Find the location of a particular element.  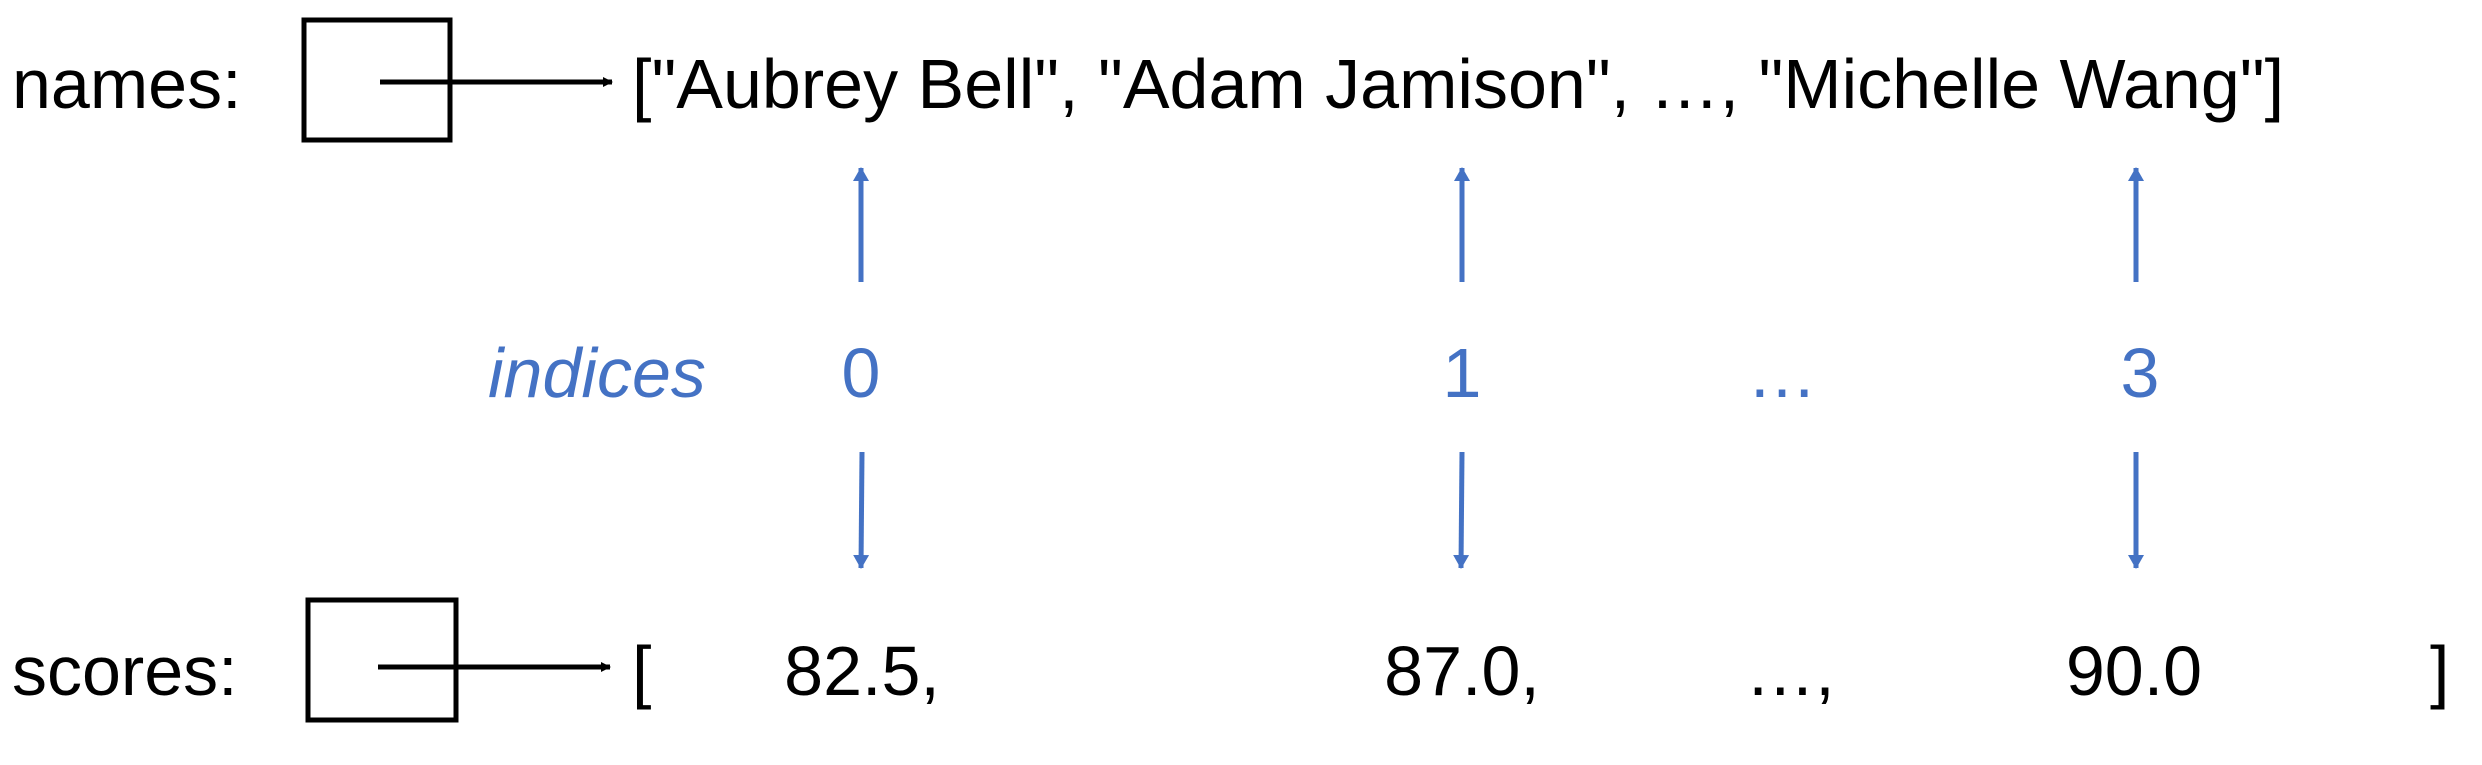

scores-label: scores: is located at coordinates (125, 671).